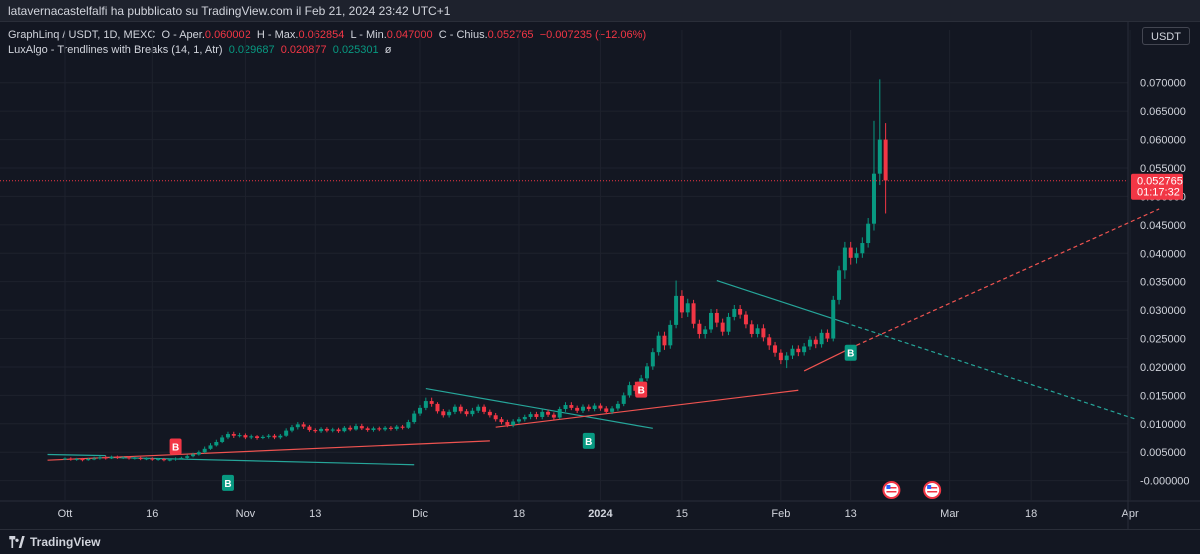 The image size is (1200, 554). Describe the element at coordinates (600, 514) in the screenshot. I see `x-tick-label: 2024` at that location.